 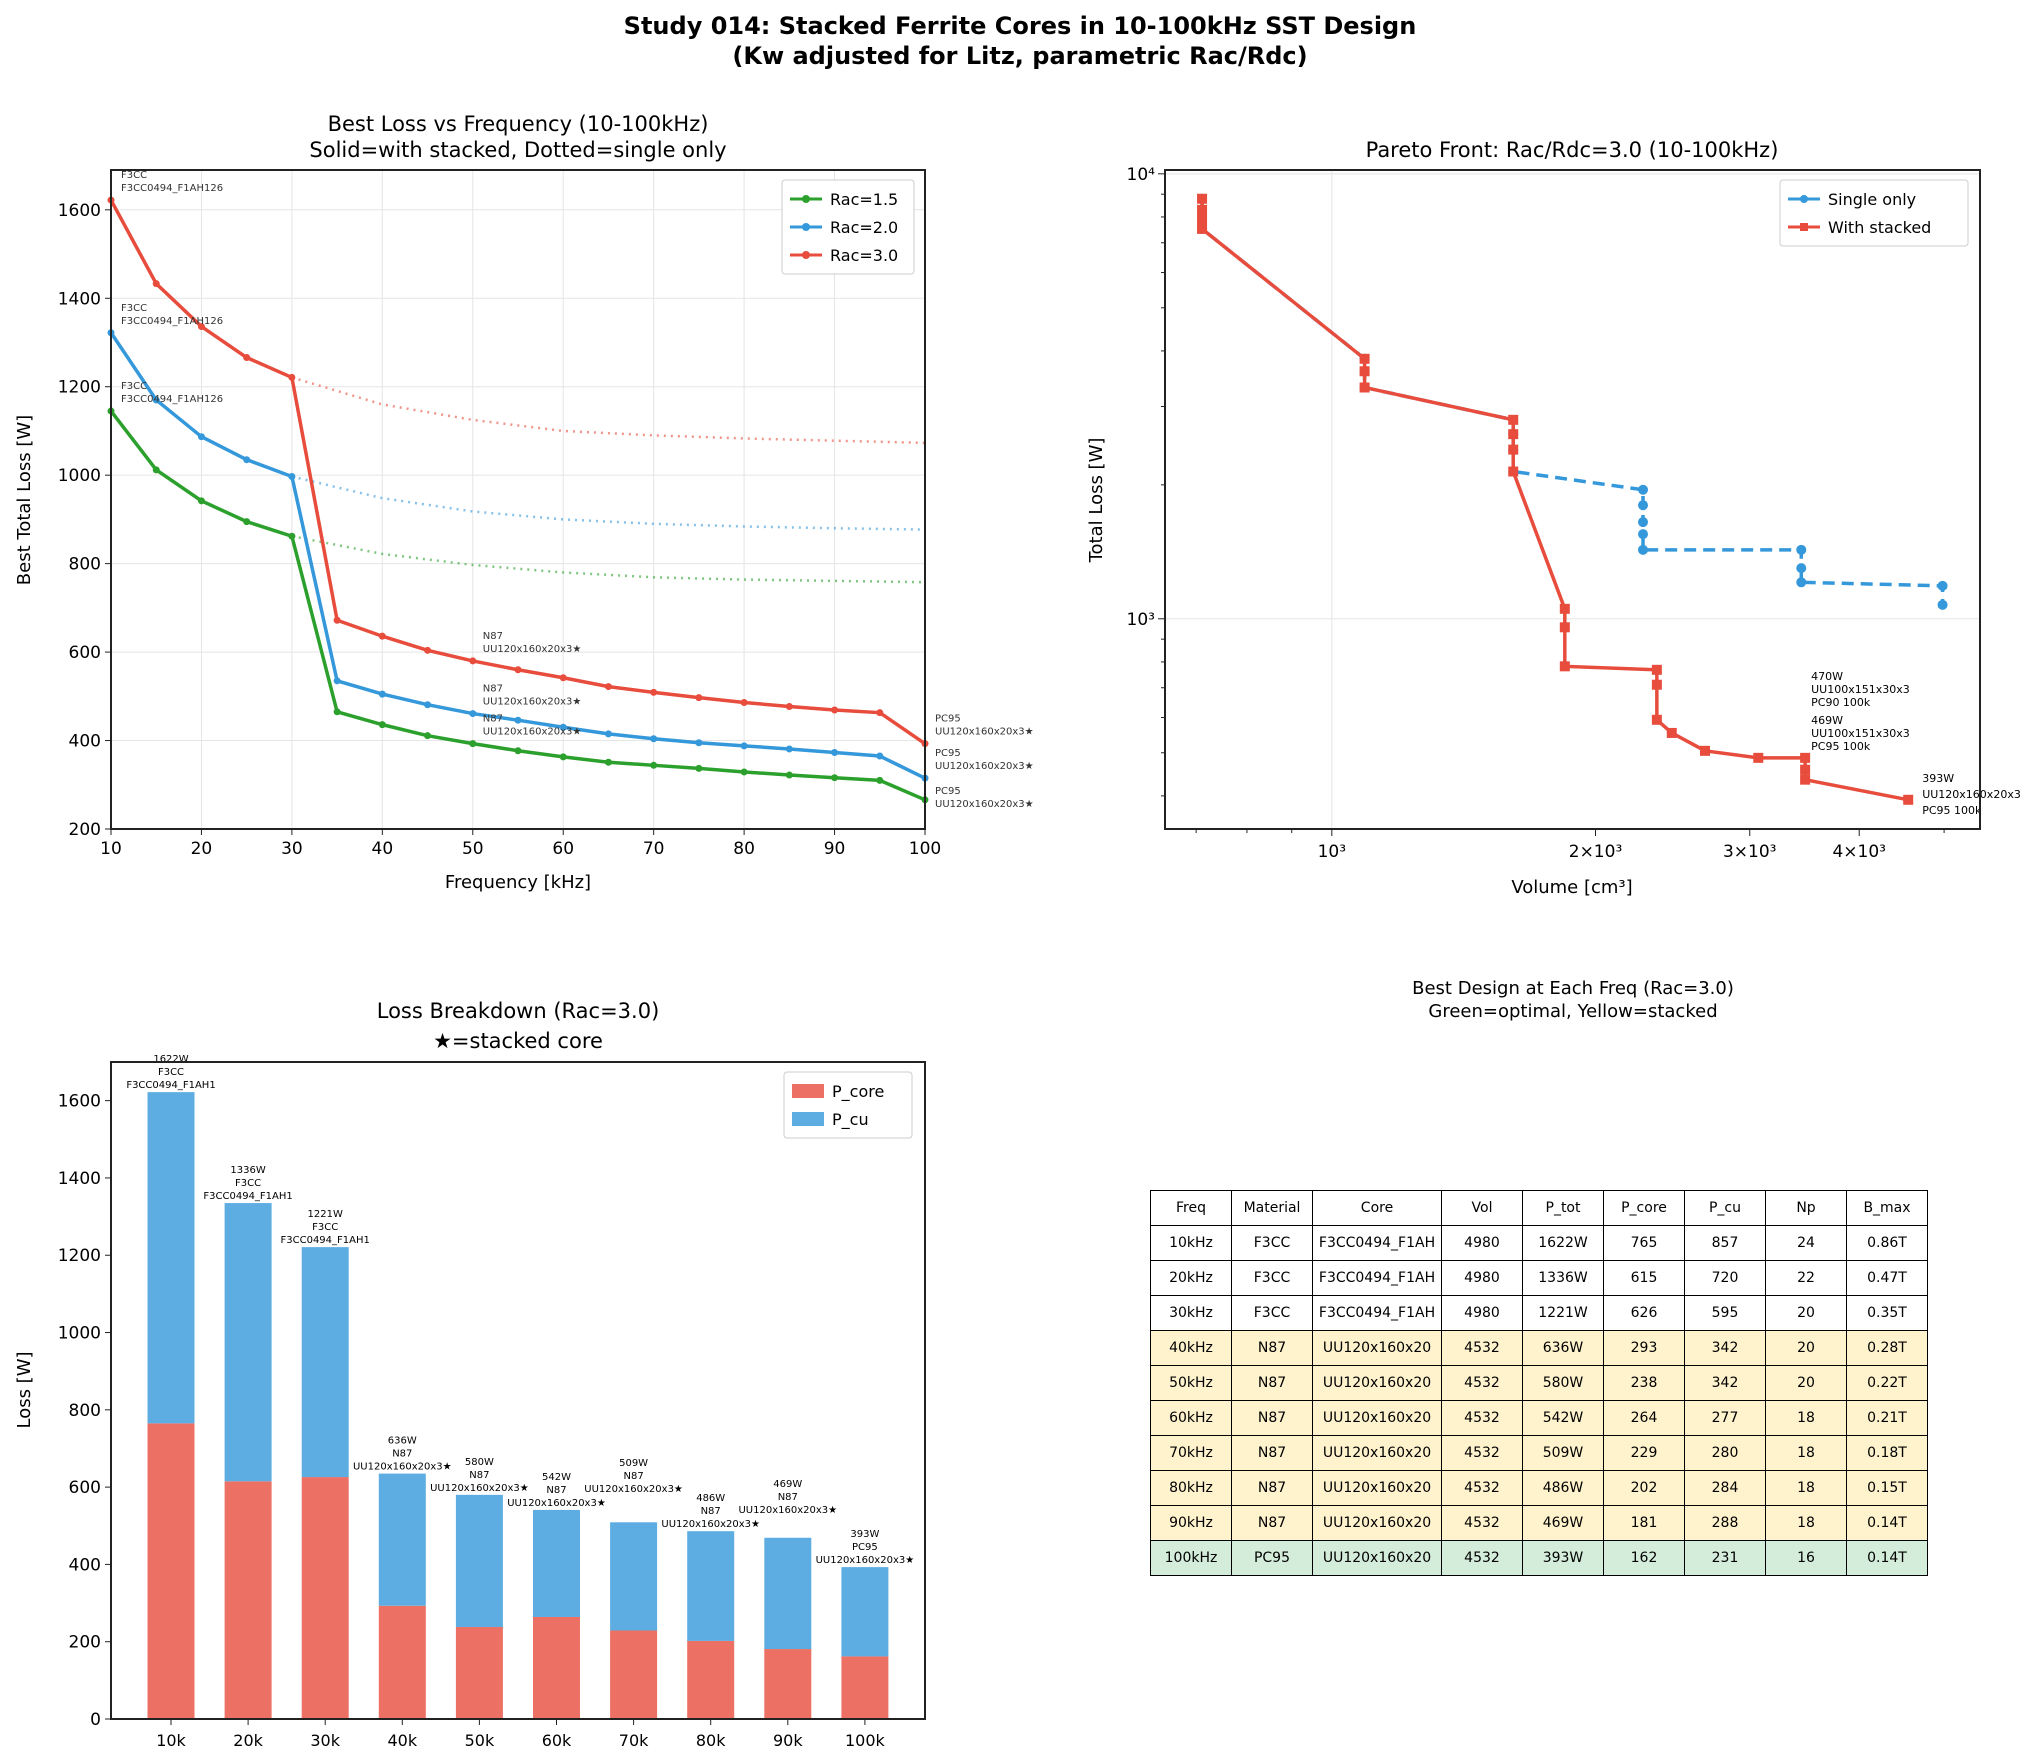 I want to click on column-header-p_core: P_core, so click(x=1644, y=1208).